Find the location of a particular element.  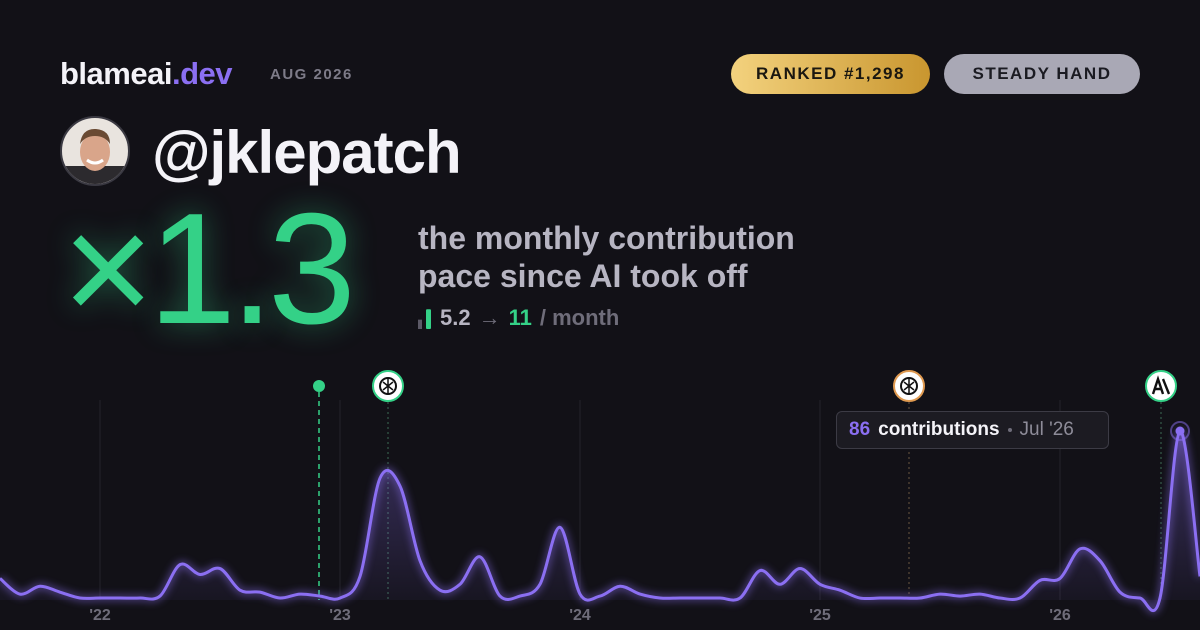

before-bar is located at coordinates (420, 324).